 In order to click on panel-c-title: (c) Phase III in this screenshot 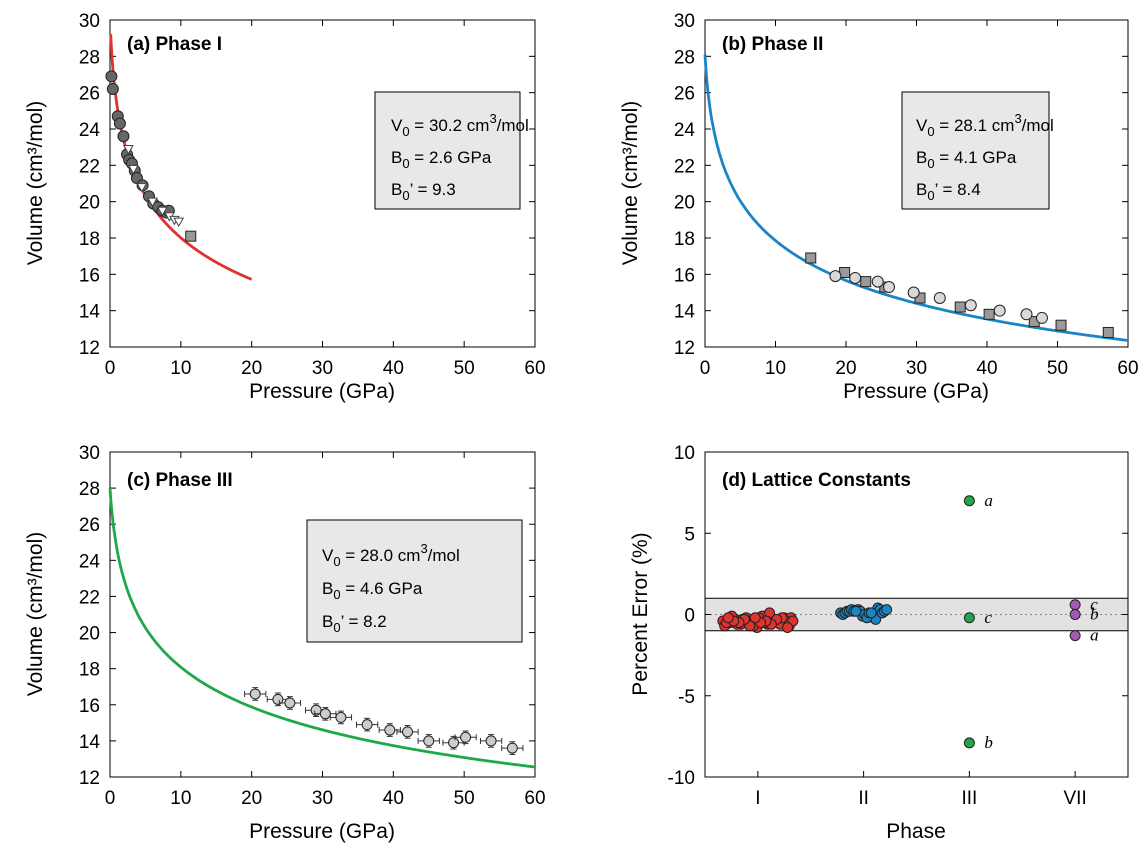, I will do `click(180, 480)`.